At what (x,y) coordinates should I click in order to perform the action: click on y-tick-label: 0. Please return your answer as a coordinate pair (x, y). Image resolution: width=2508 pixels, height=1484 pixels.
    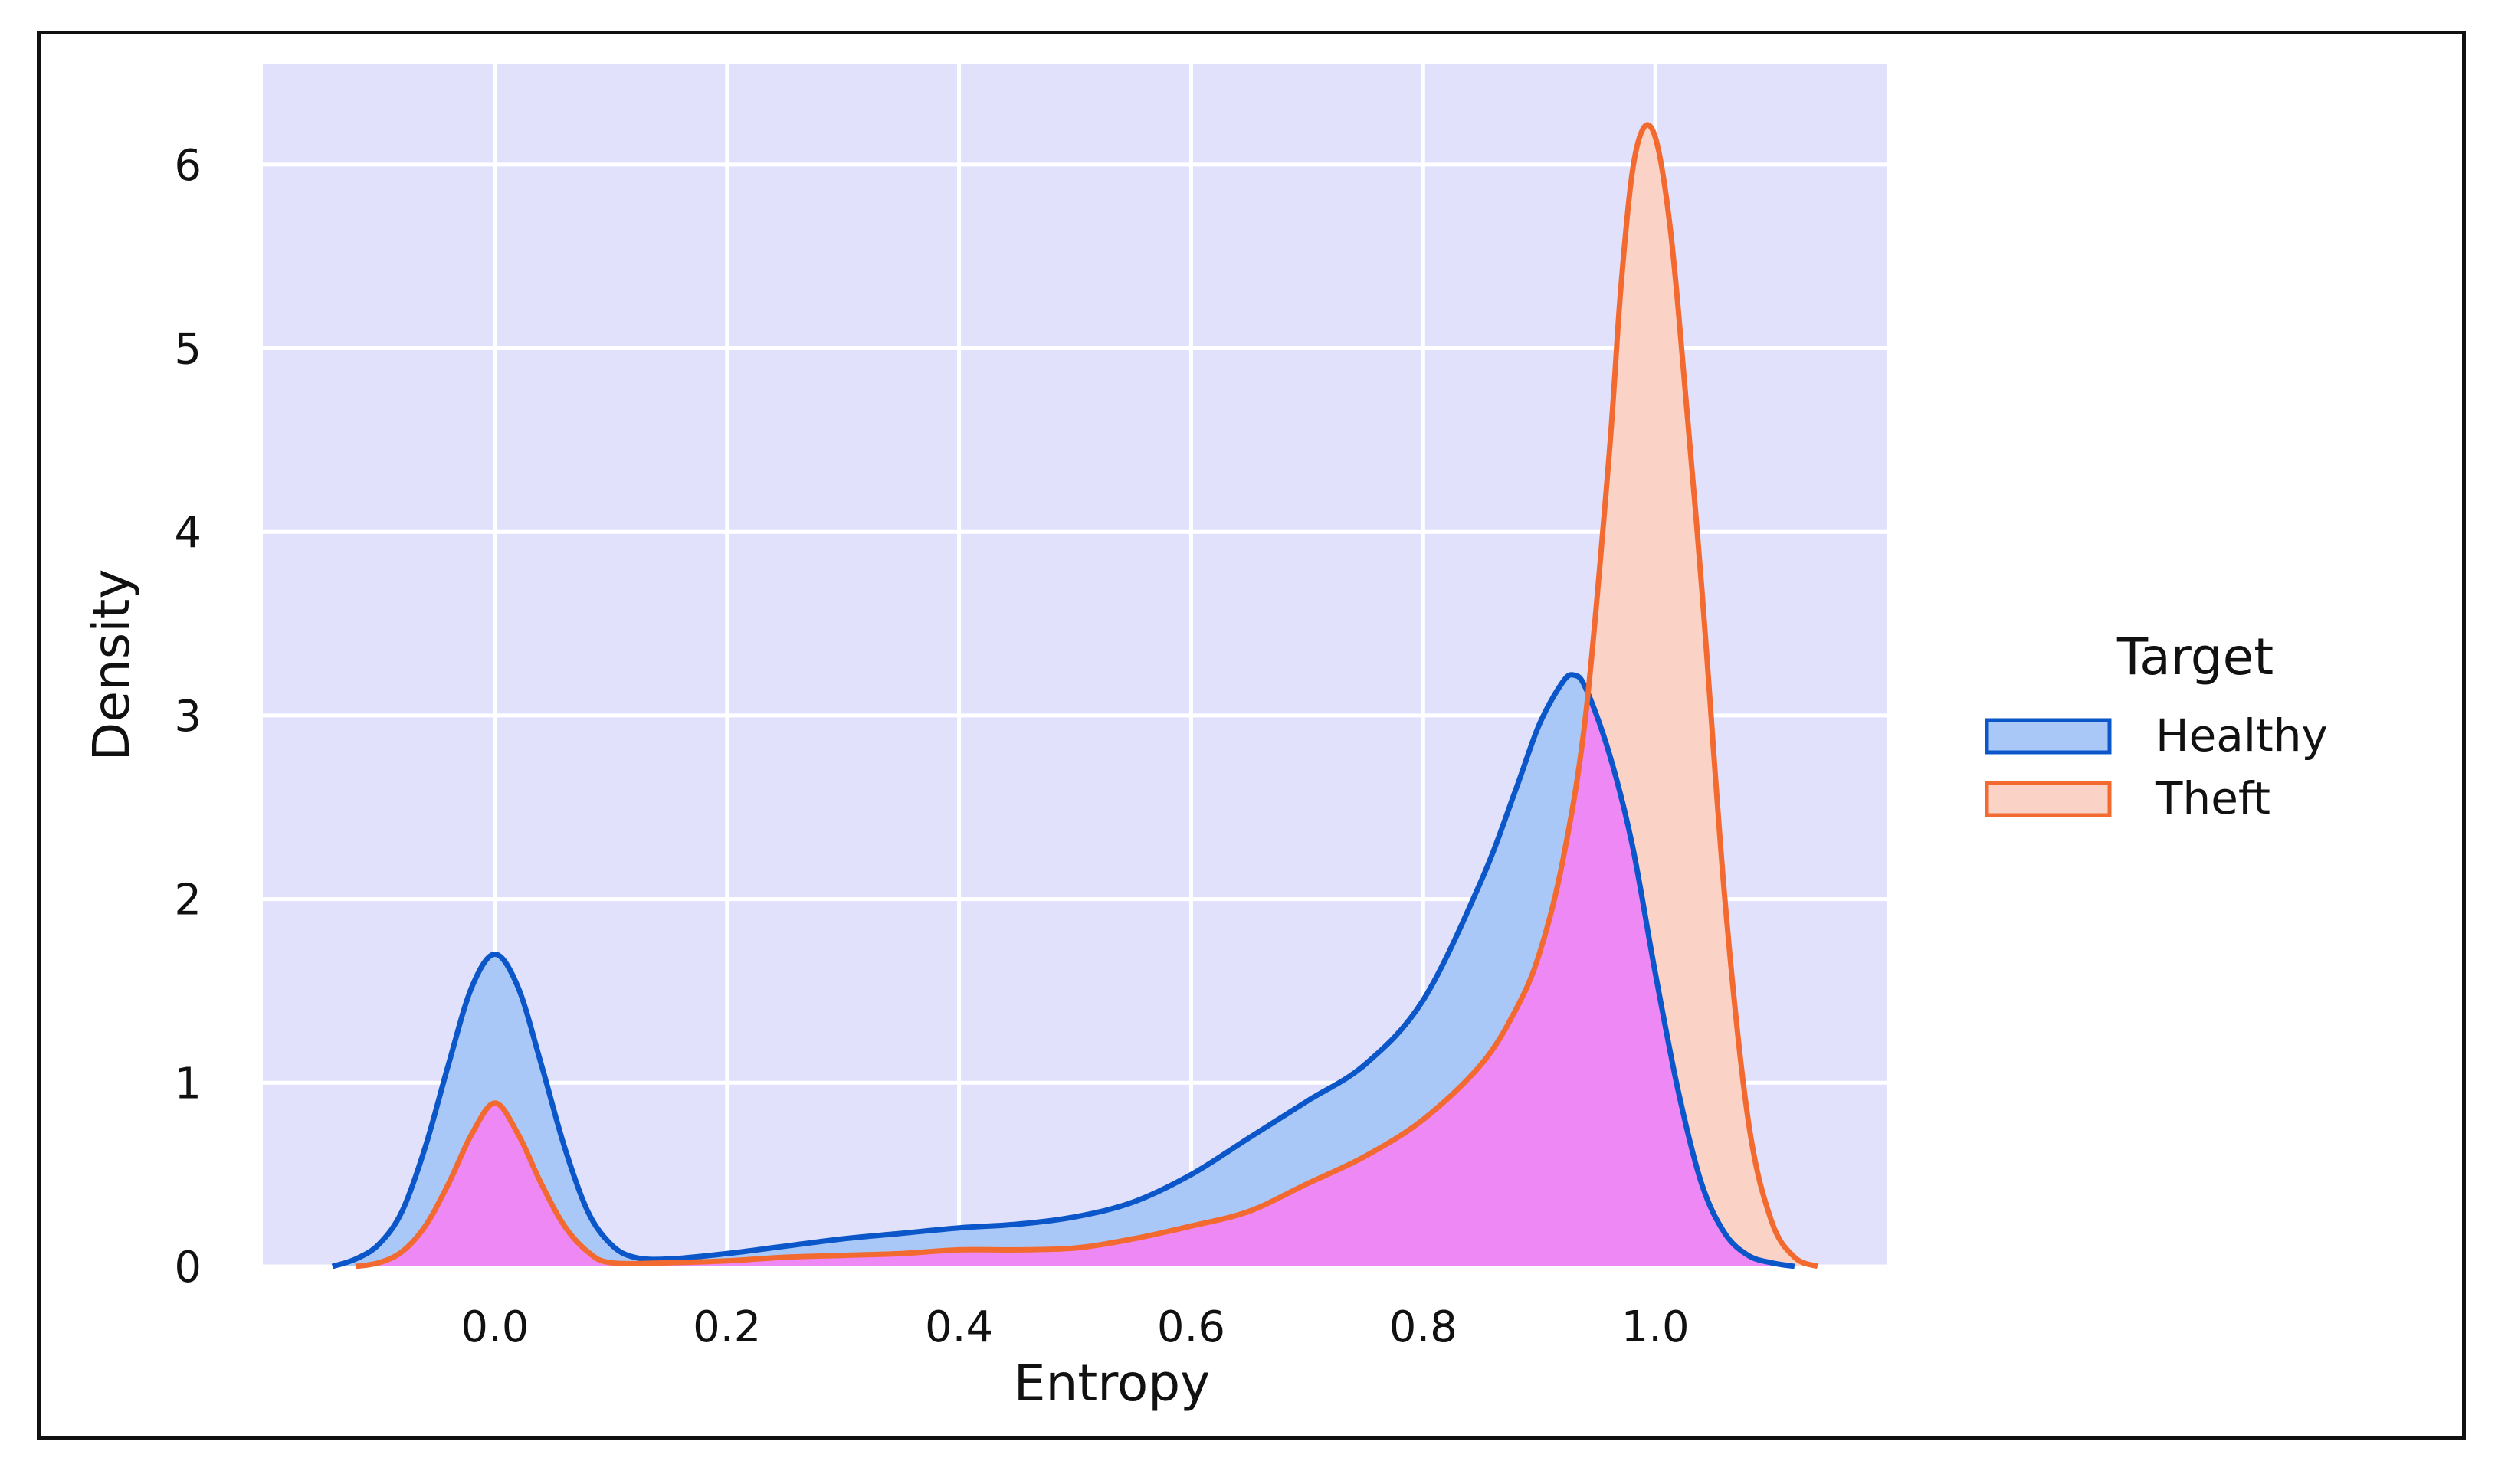
    Looking at the image, I should click on (188, 1267).